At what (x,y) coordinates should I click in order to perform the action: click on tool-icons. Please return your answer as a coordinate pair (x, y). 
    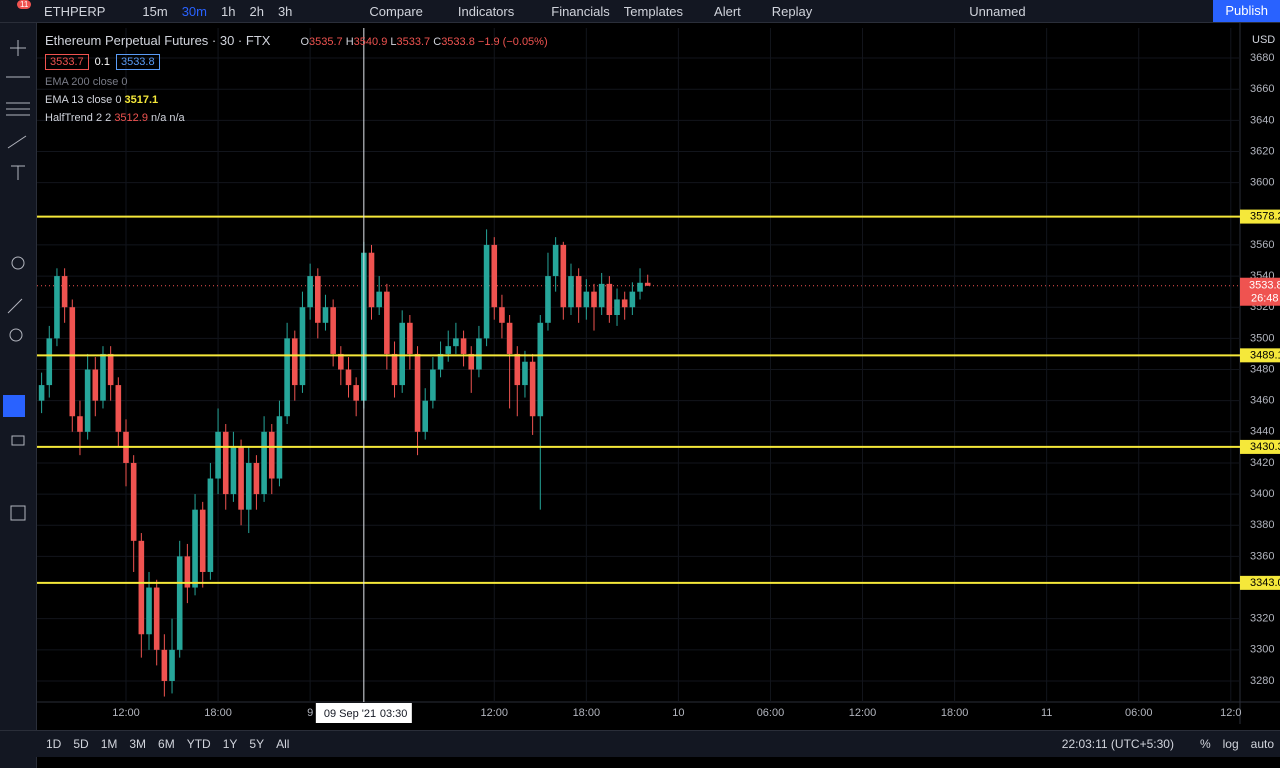
    Looking at the image, I should click on (16, 280).